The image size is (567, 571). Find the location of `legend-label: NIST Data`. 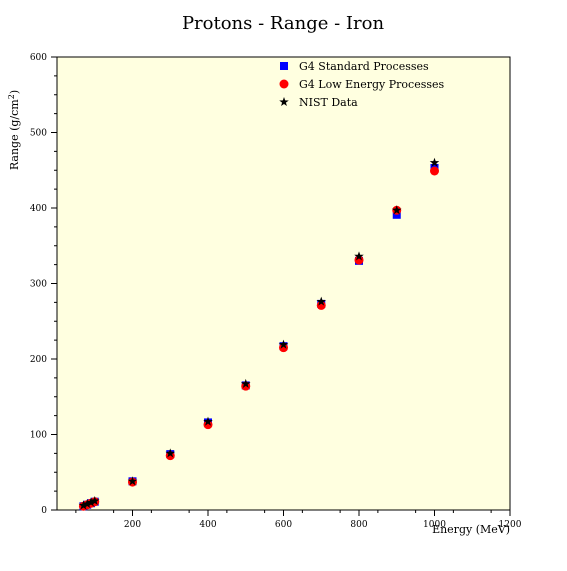

legend-label: NIST Data is located at coordinates (328, 102).